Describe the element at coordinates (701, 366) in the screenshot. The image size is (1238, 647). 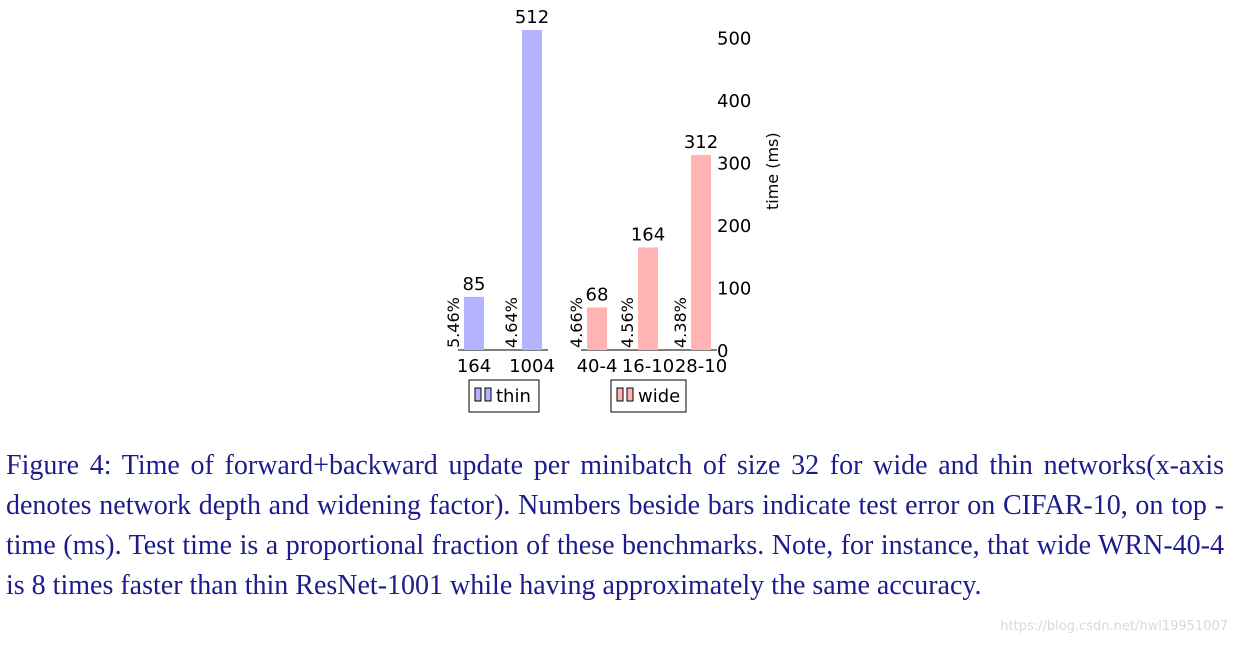
I see `category-label: 28-10` at that location.